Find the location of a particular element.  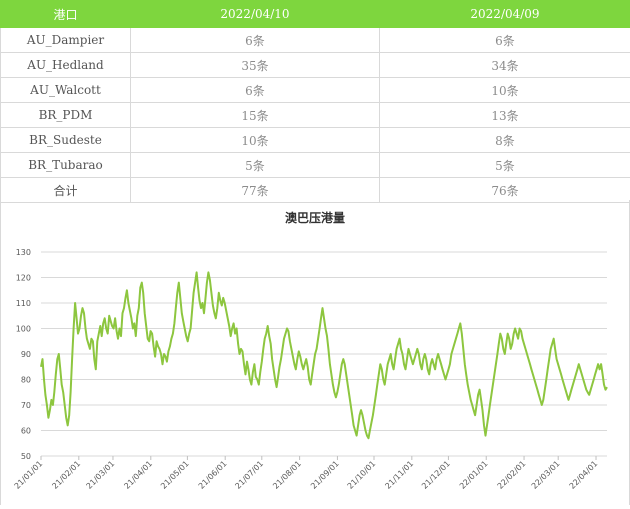

x-tick-label: 21/10/01 is located at coordinates (362, 475).